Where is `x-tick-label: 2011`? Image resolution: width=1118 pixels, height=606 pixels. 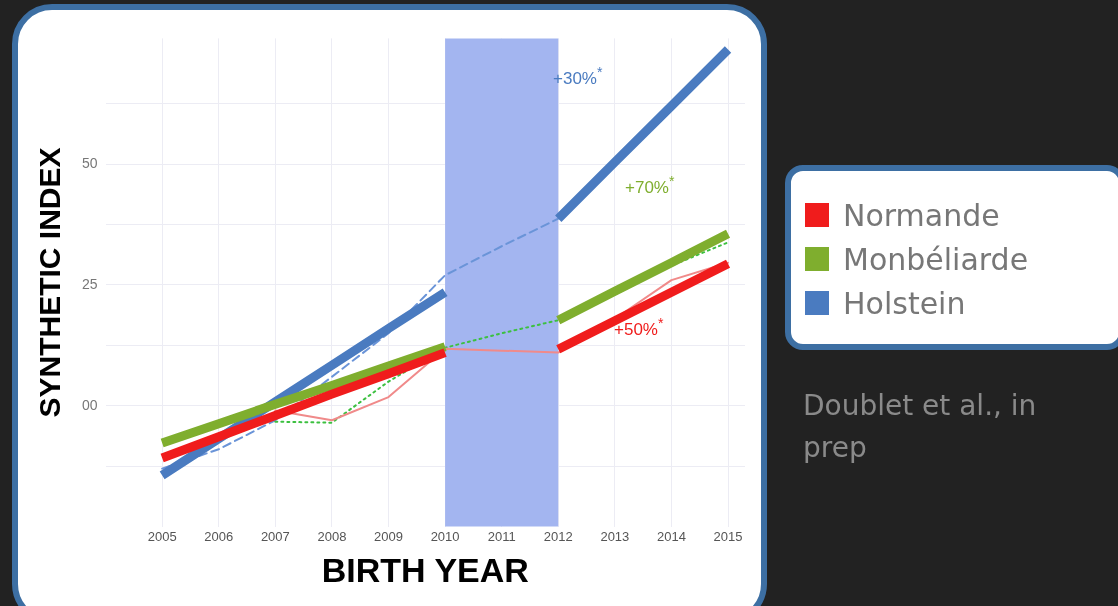
x-tick-label: 2011 is located at coordinates (501, 536).